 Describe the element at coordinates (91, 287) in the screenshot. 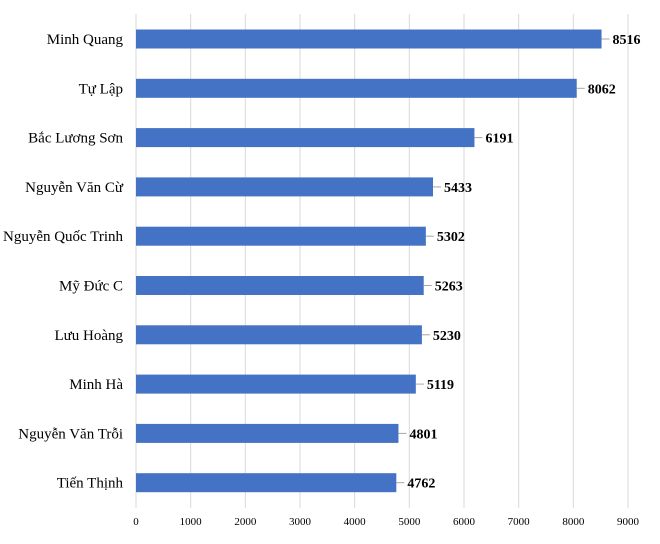

I see `category-label: Mỹ Đức C` at that location.